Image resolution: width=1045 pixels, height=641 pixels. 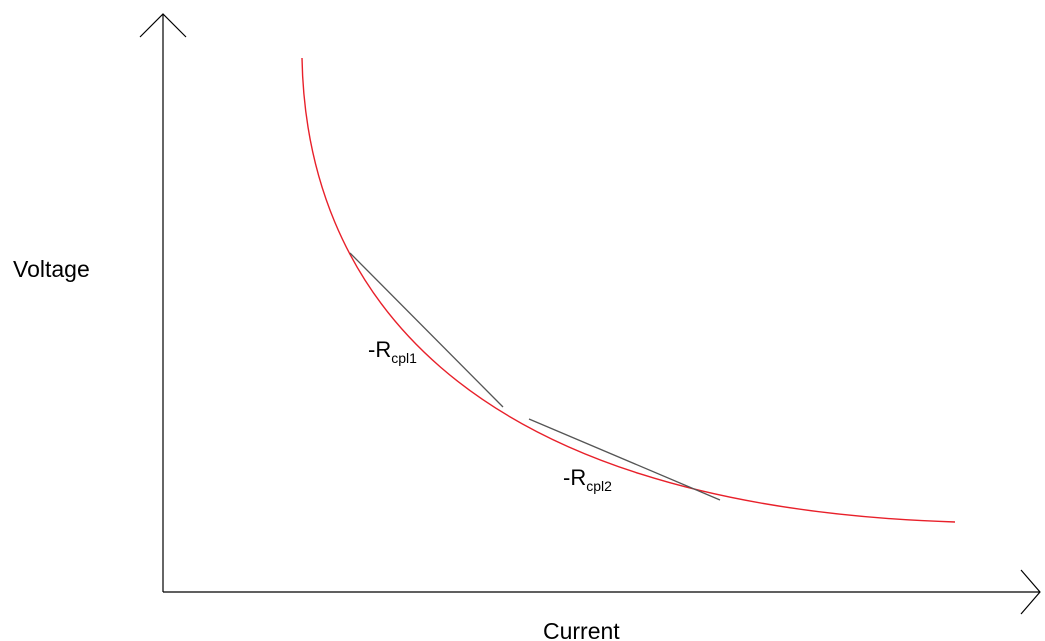 I want to click on x-axis-arrowhead, so click(x=1030, y=592).